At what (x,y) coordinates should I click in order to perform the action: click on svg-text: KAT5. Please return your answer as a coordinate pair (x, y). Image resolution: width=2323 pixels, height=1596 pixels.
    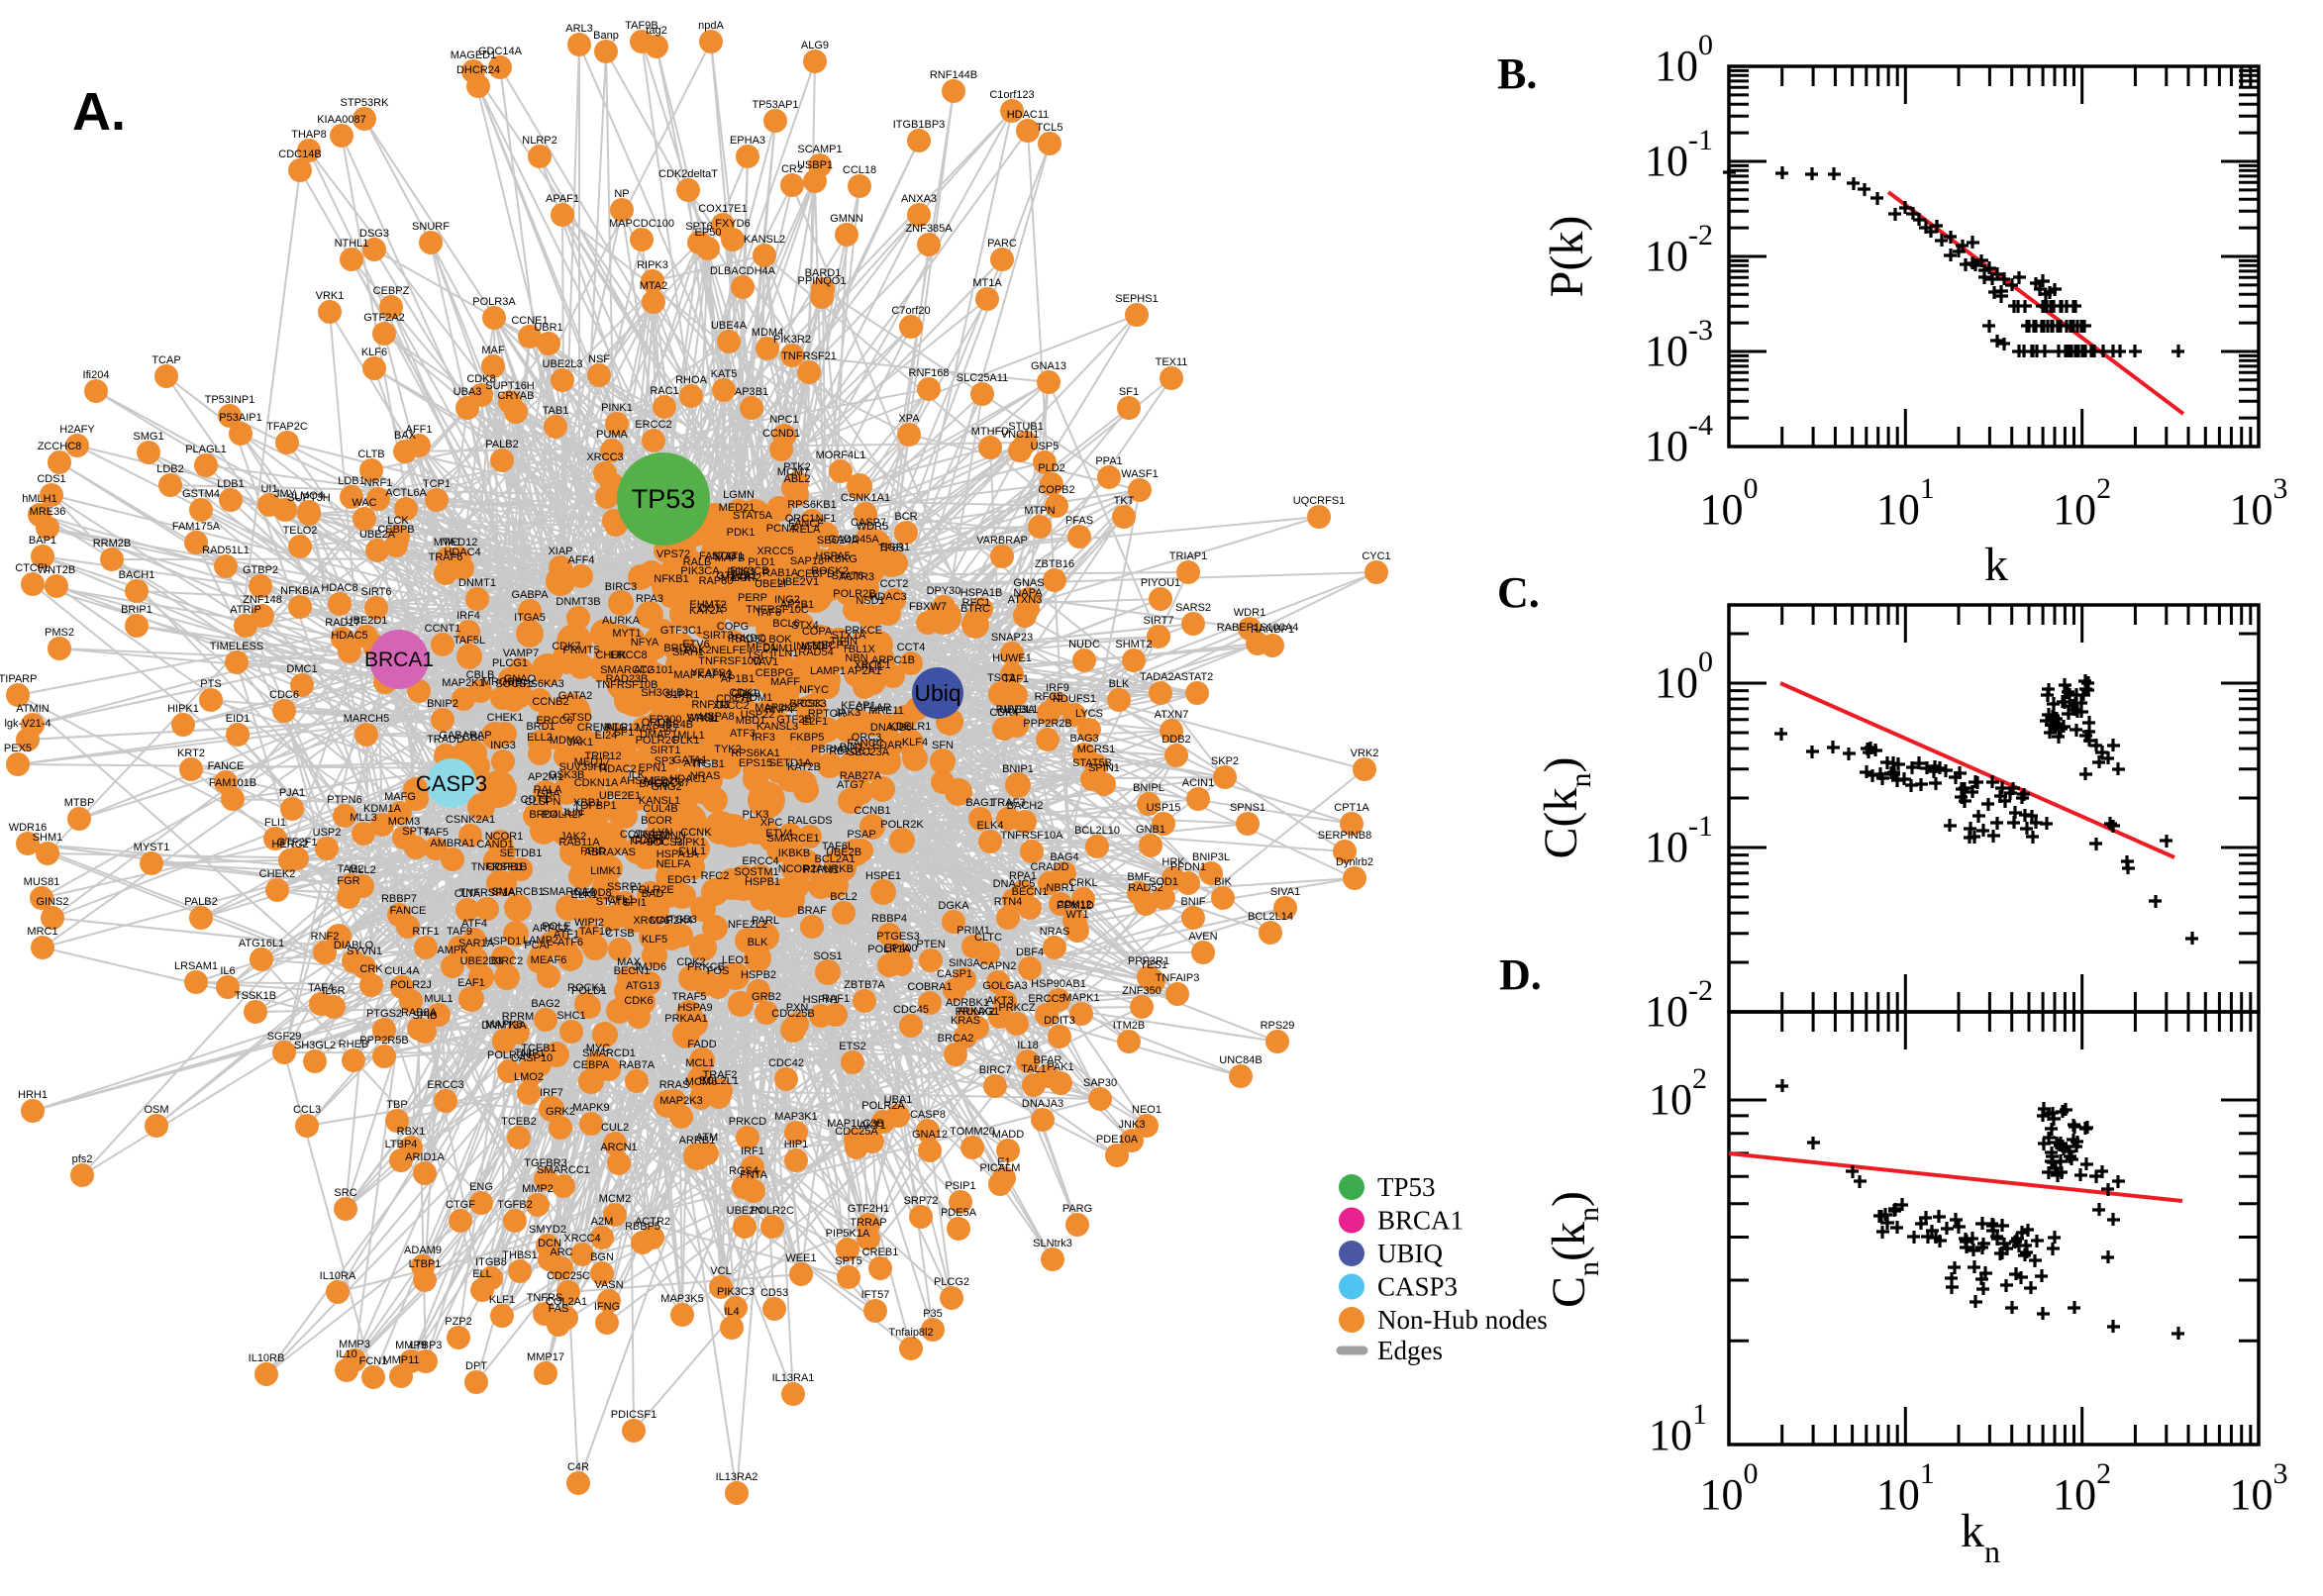
    Looking at the image, I should click on (724, 374).